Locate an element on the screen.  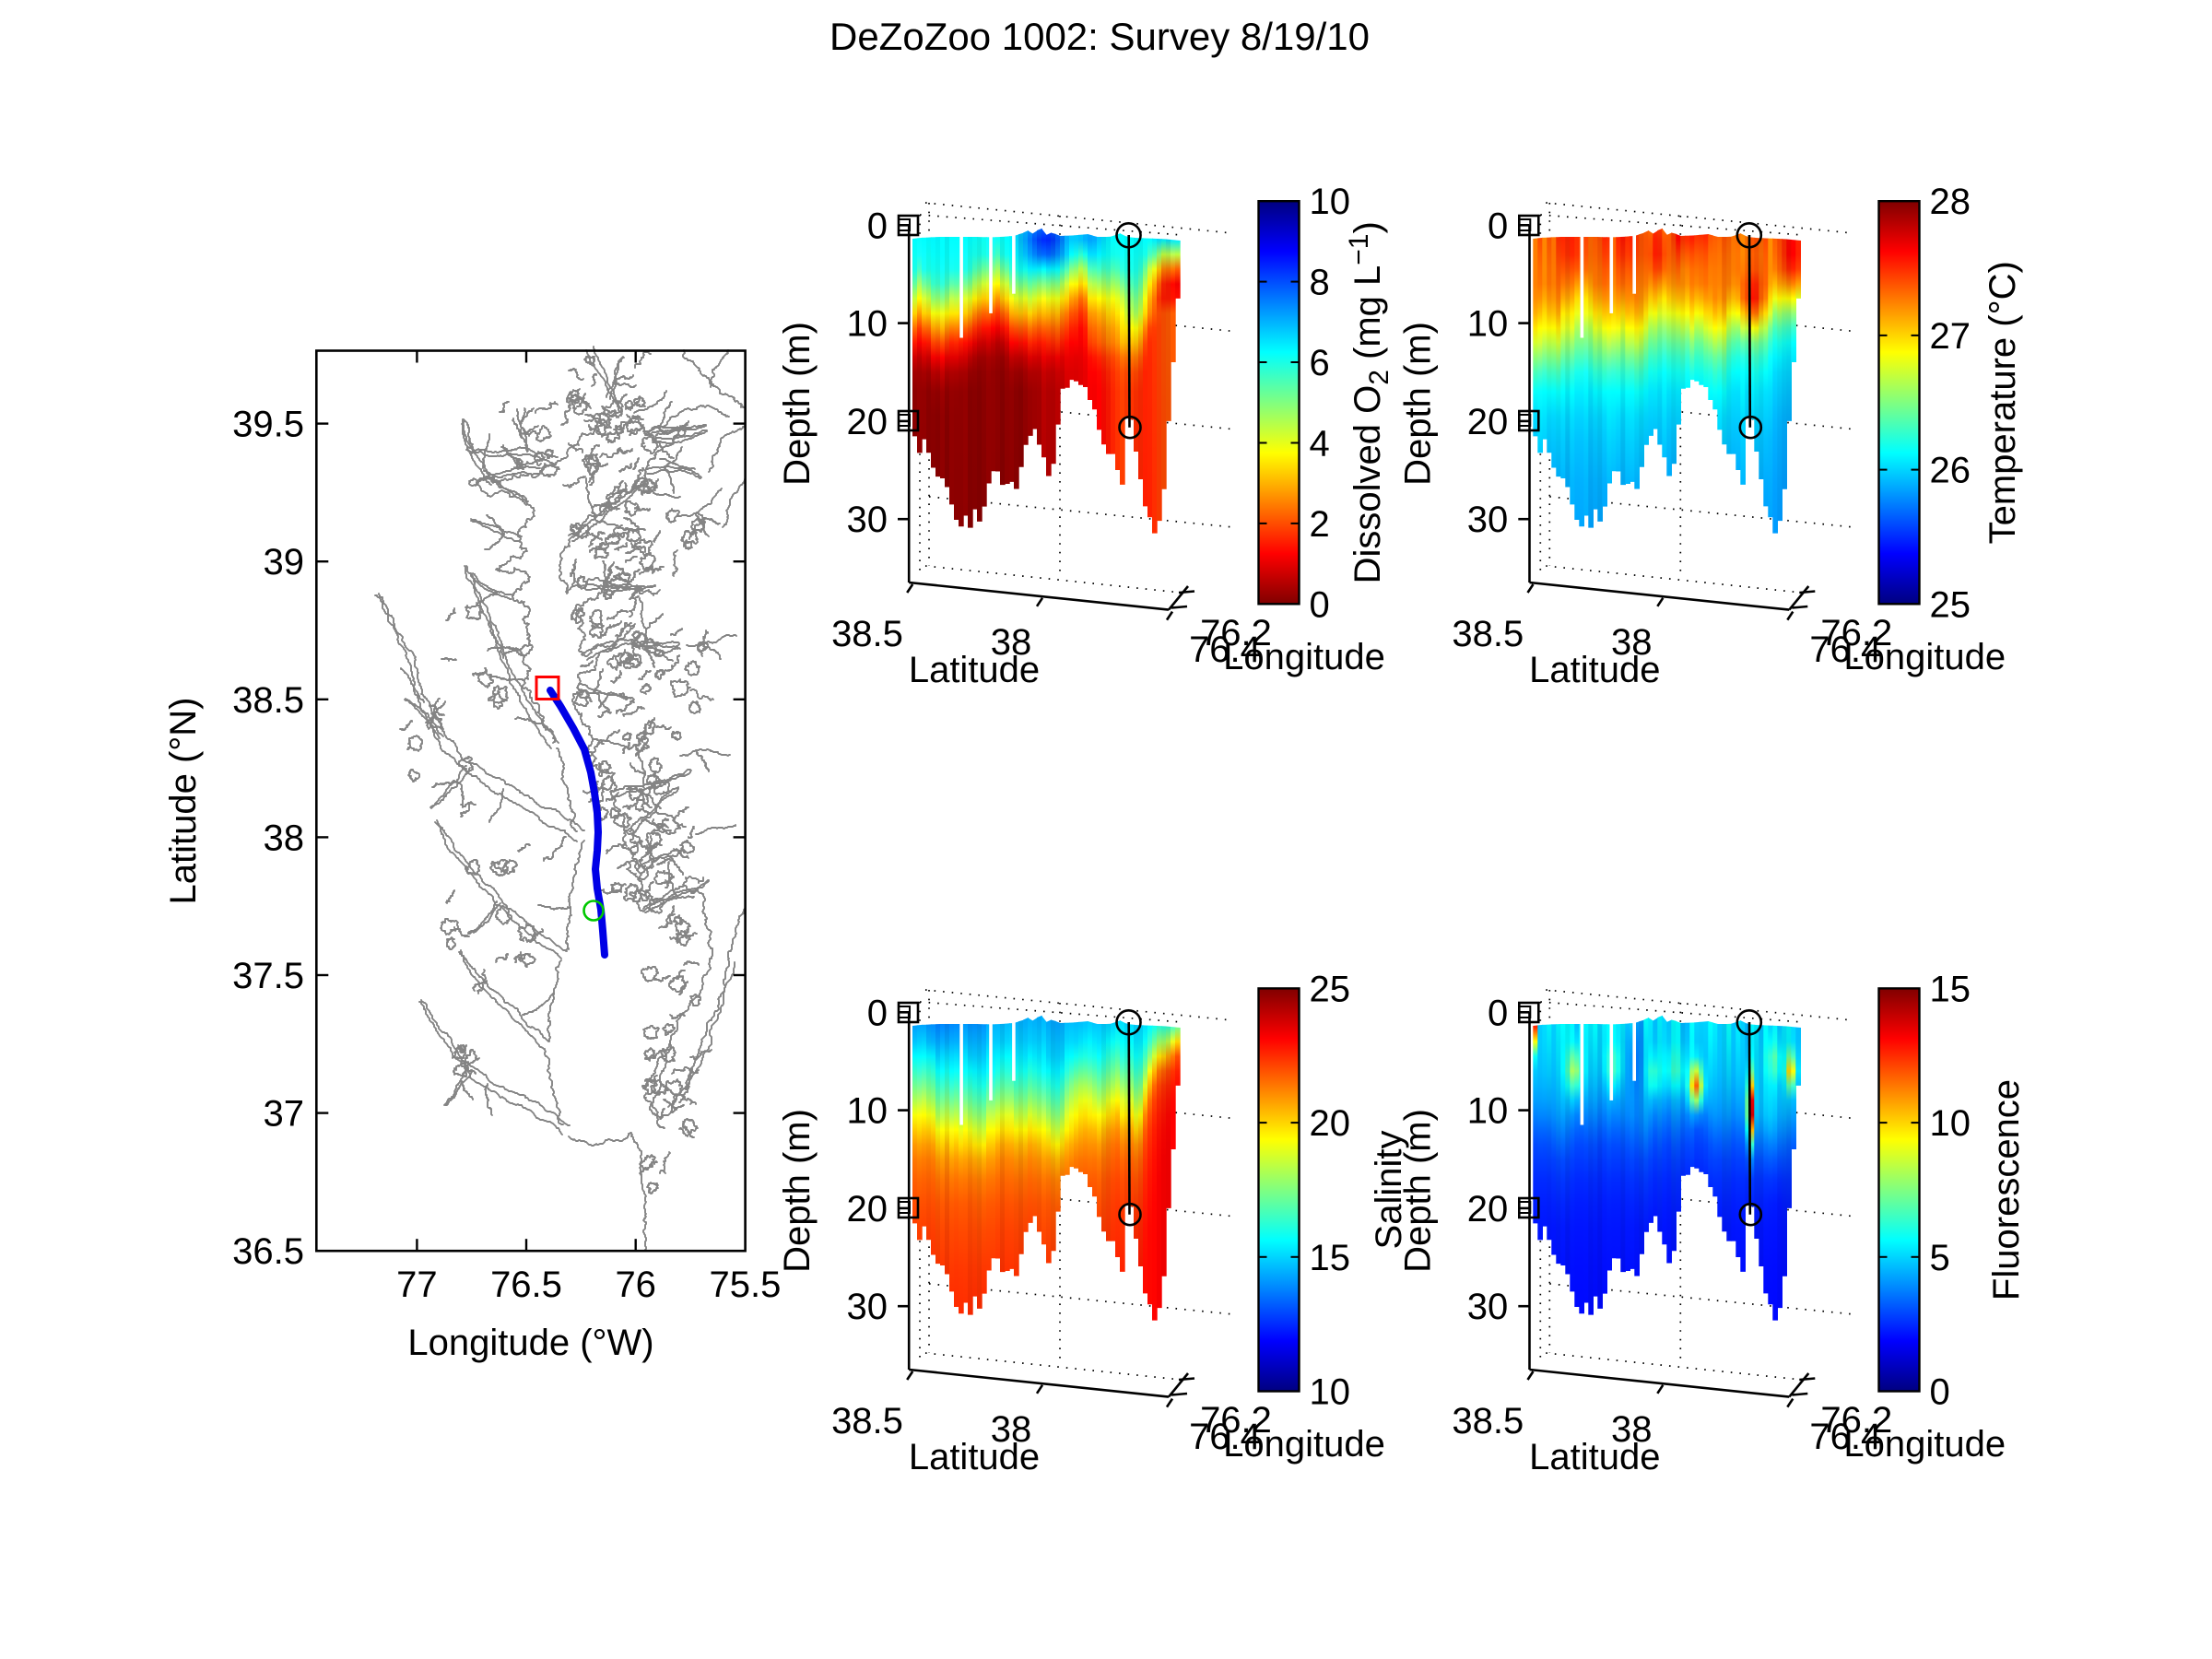
svg-text: 77 is located at coordinates (417, 1285).